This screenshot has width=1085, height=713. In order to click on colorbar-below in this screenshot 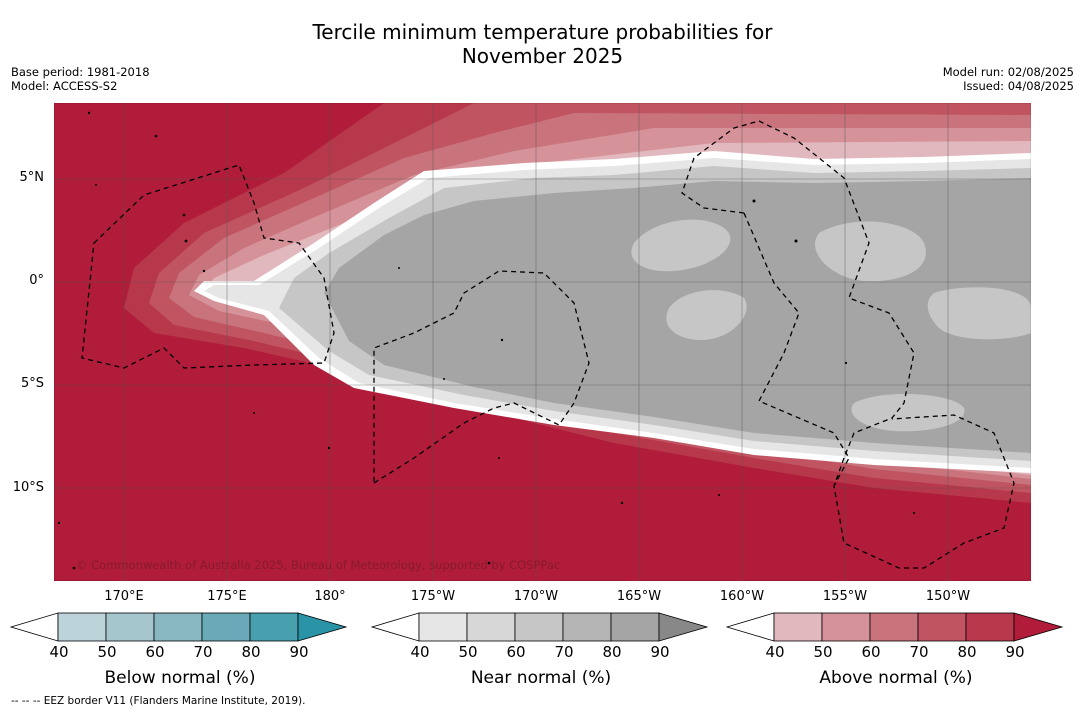, I will do `click(179, 627)`.